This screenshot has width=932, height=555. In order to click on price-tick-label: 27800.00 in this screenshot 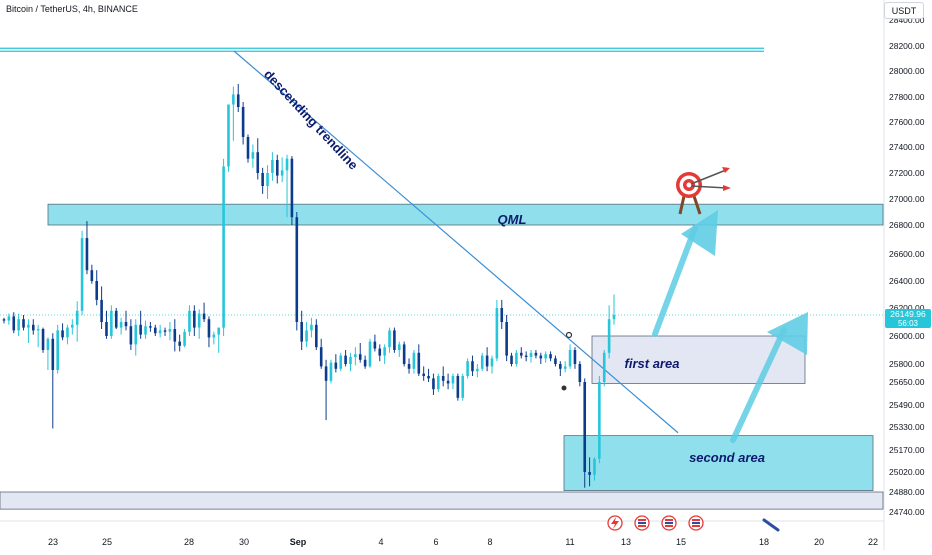, I will do `click(907, 97)`.